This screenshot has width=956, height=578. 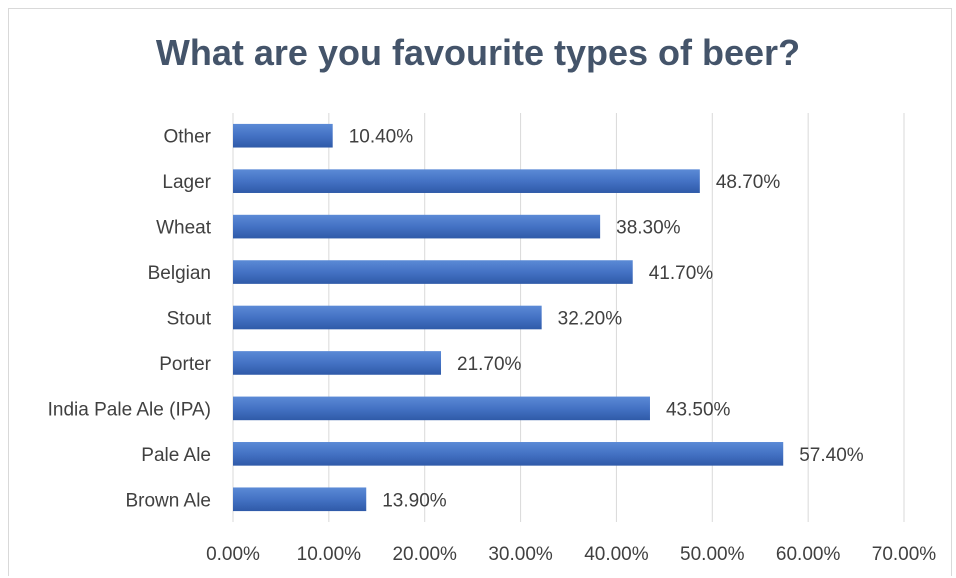 I want to click on data-label: 38.30%, so click(x=648, y=228).